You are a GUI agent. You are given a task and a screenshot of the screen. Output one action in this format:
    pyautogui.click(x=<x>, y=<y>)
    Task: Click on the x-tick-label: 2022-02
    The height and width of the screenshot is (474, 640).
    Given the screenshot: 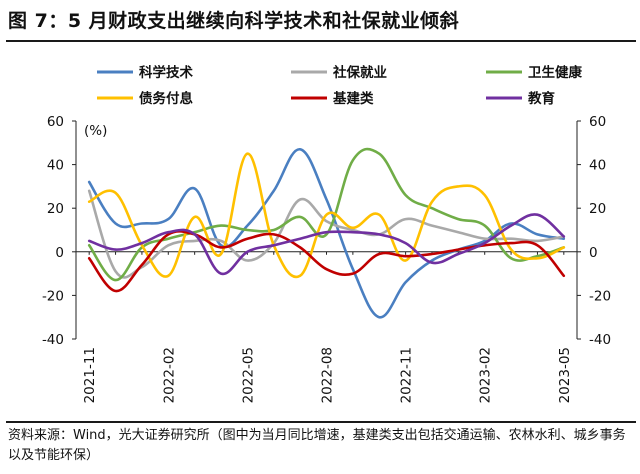 What is the action you would take?
    pyautogui.click(x=169, y=375)
    